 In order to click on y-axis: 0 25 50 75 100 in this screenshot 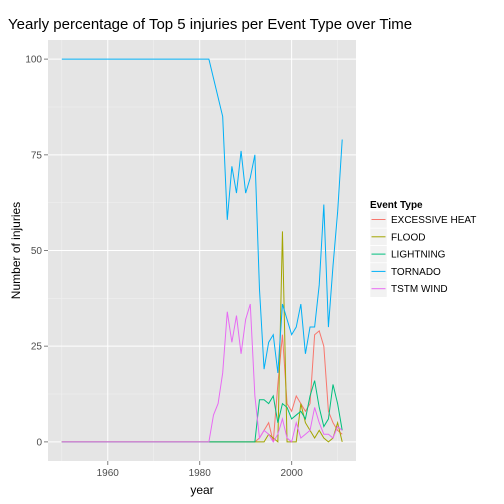, I will do `click(36, 251)`.